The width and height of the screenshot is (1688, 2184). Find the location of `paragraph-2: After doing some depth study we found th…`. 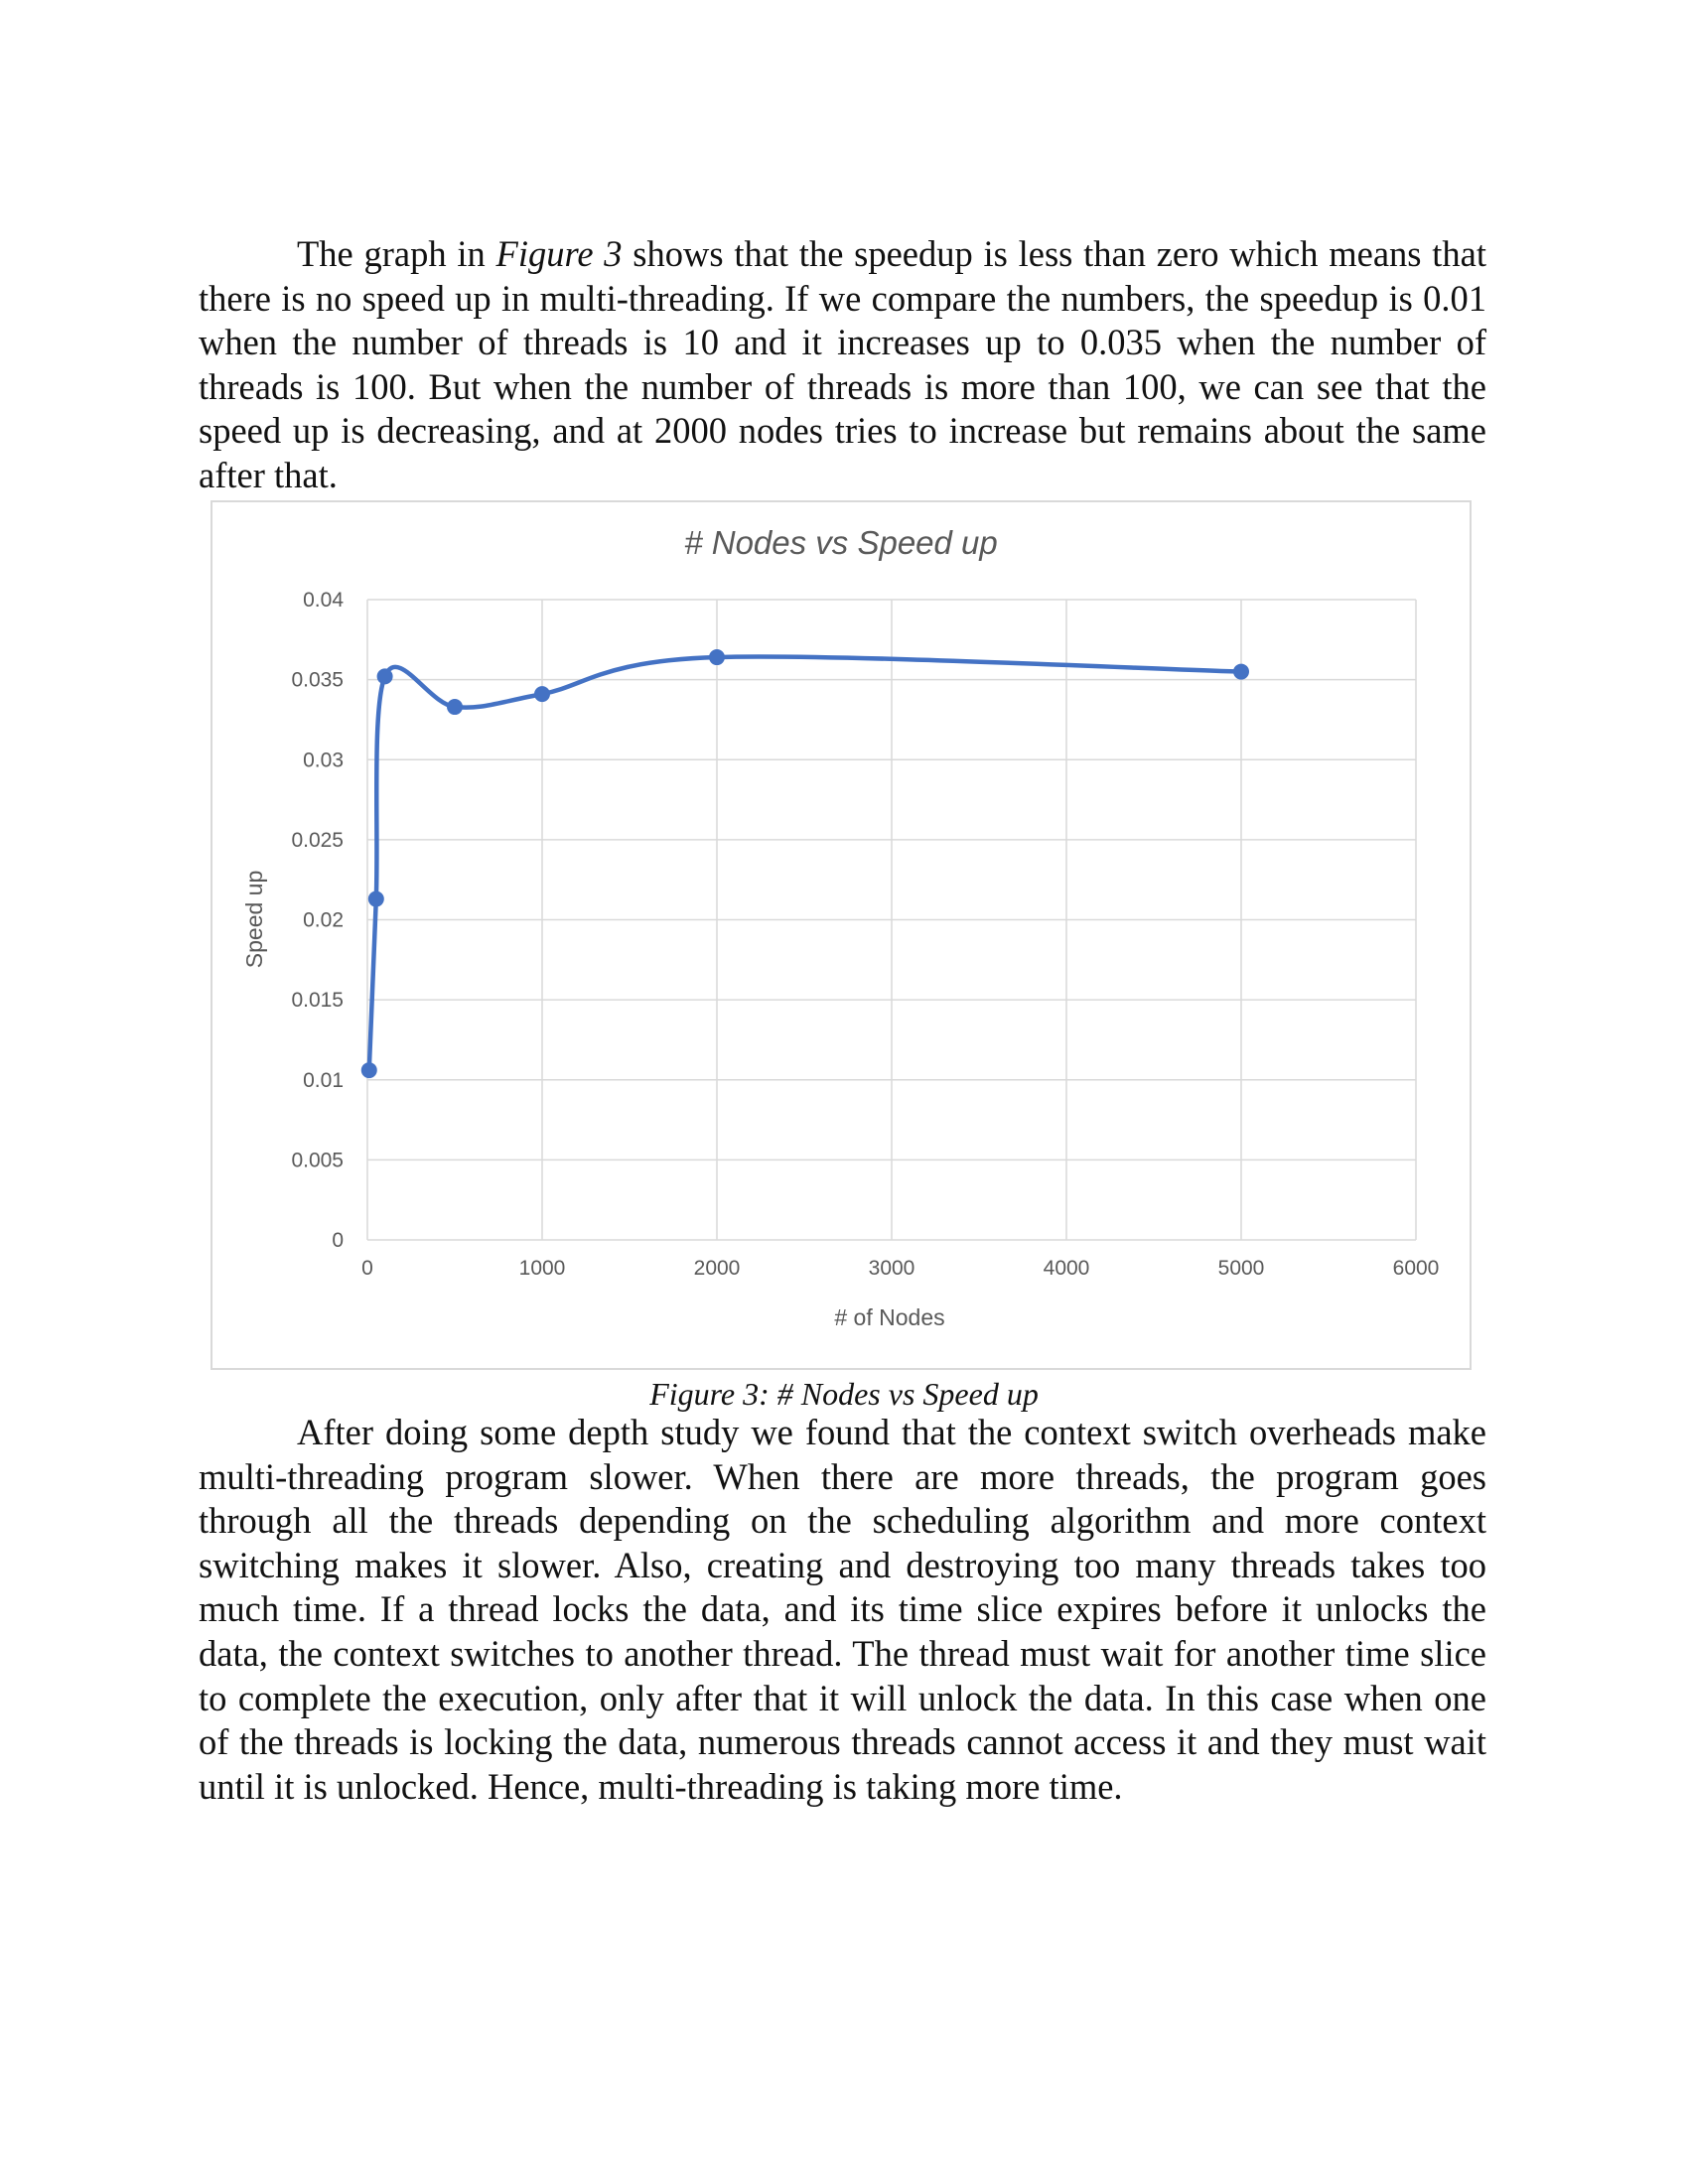

paragraph-2: After doing some depth study we found th… is located at coordinates (842, 1610).